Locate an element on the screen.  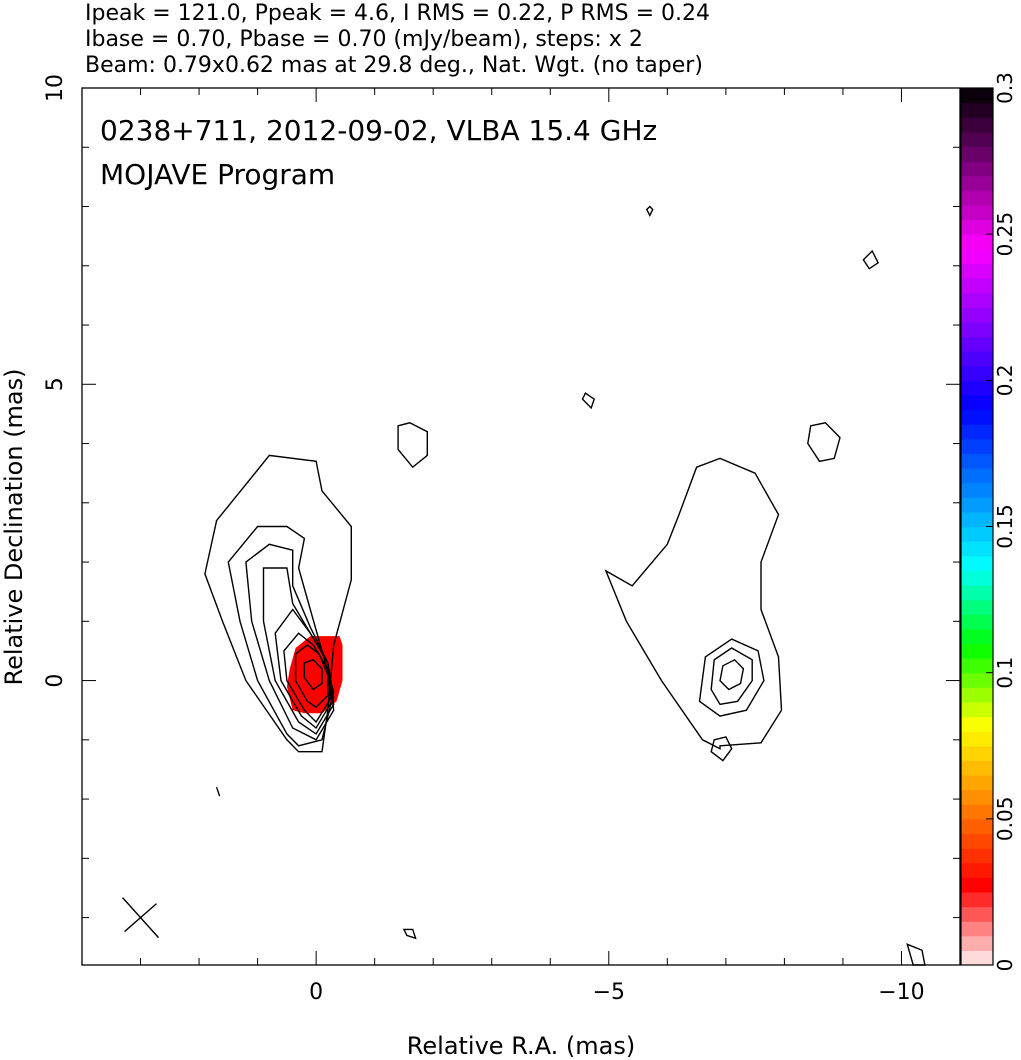
y-tick-label: 10 is located at coordinates (55, 88).